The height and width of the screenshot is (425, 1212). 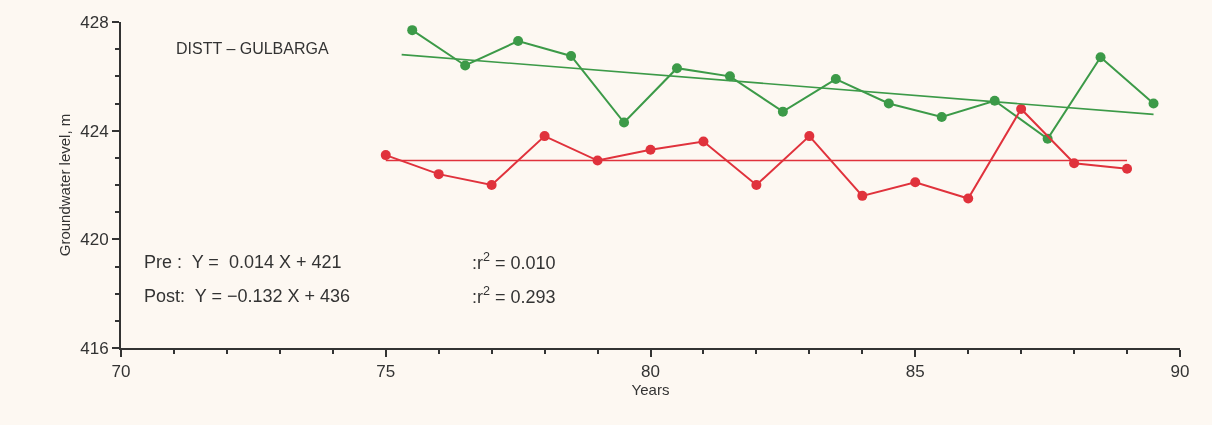 I want to click on y-axis-title: Groundwater level, m, so click(x=64, y=185).